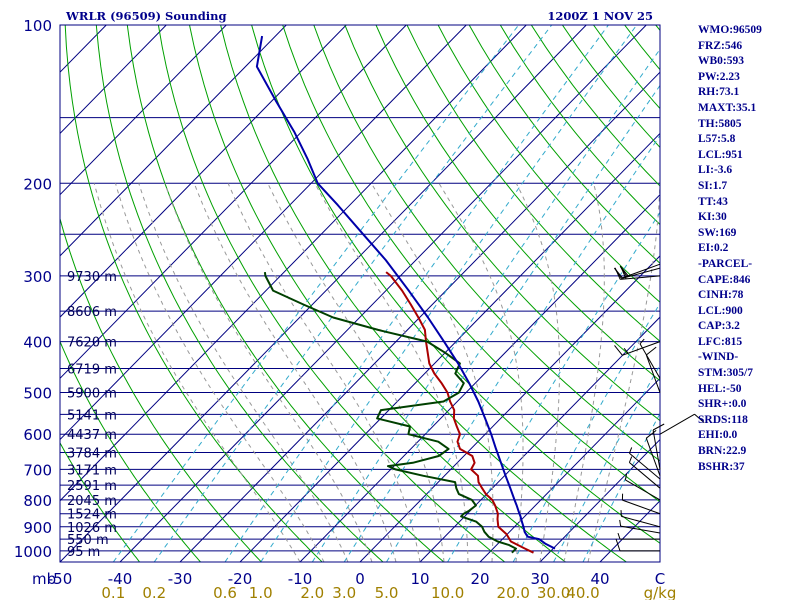 The height and width of the screenshot is (600, 800). Describe the element at coordinates (344, 592) in the screenshot. I see `mixing-ratio-label: 3.0` at that location.